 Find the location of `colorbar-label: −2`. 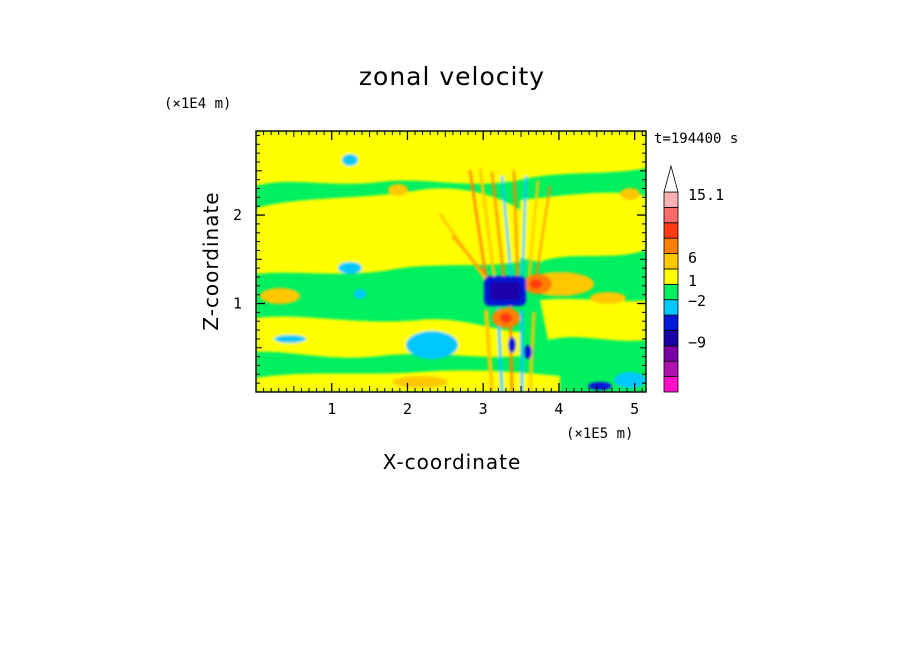

colorbar-label: −2 is located at coordinates (697, 301).